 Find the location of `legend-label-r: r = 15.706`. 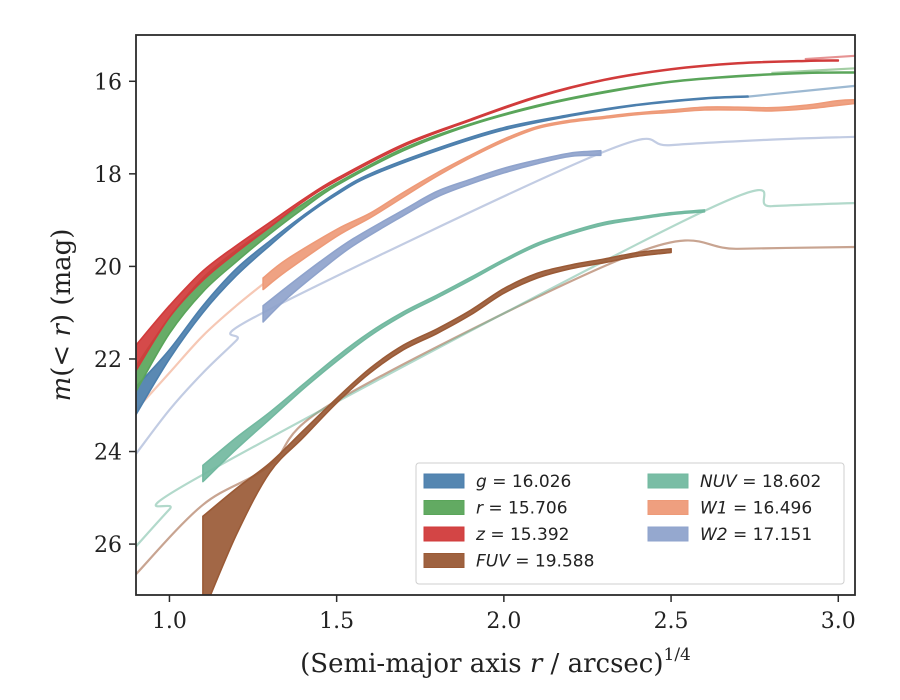

legend-label-r: r = 15.706 is located at coordinates (522, 509).